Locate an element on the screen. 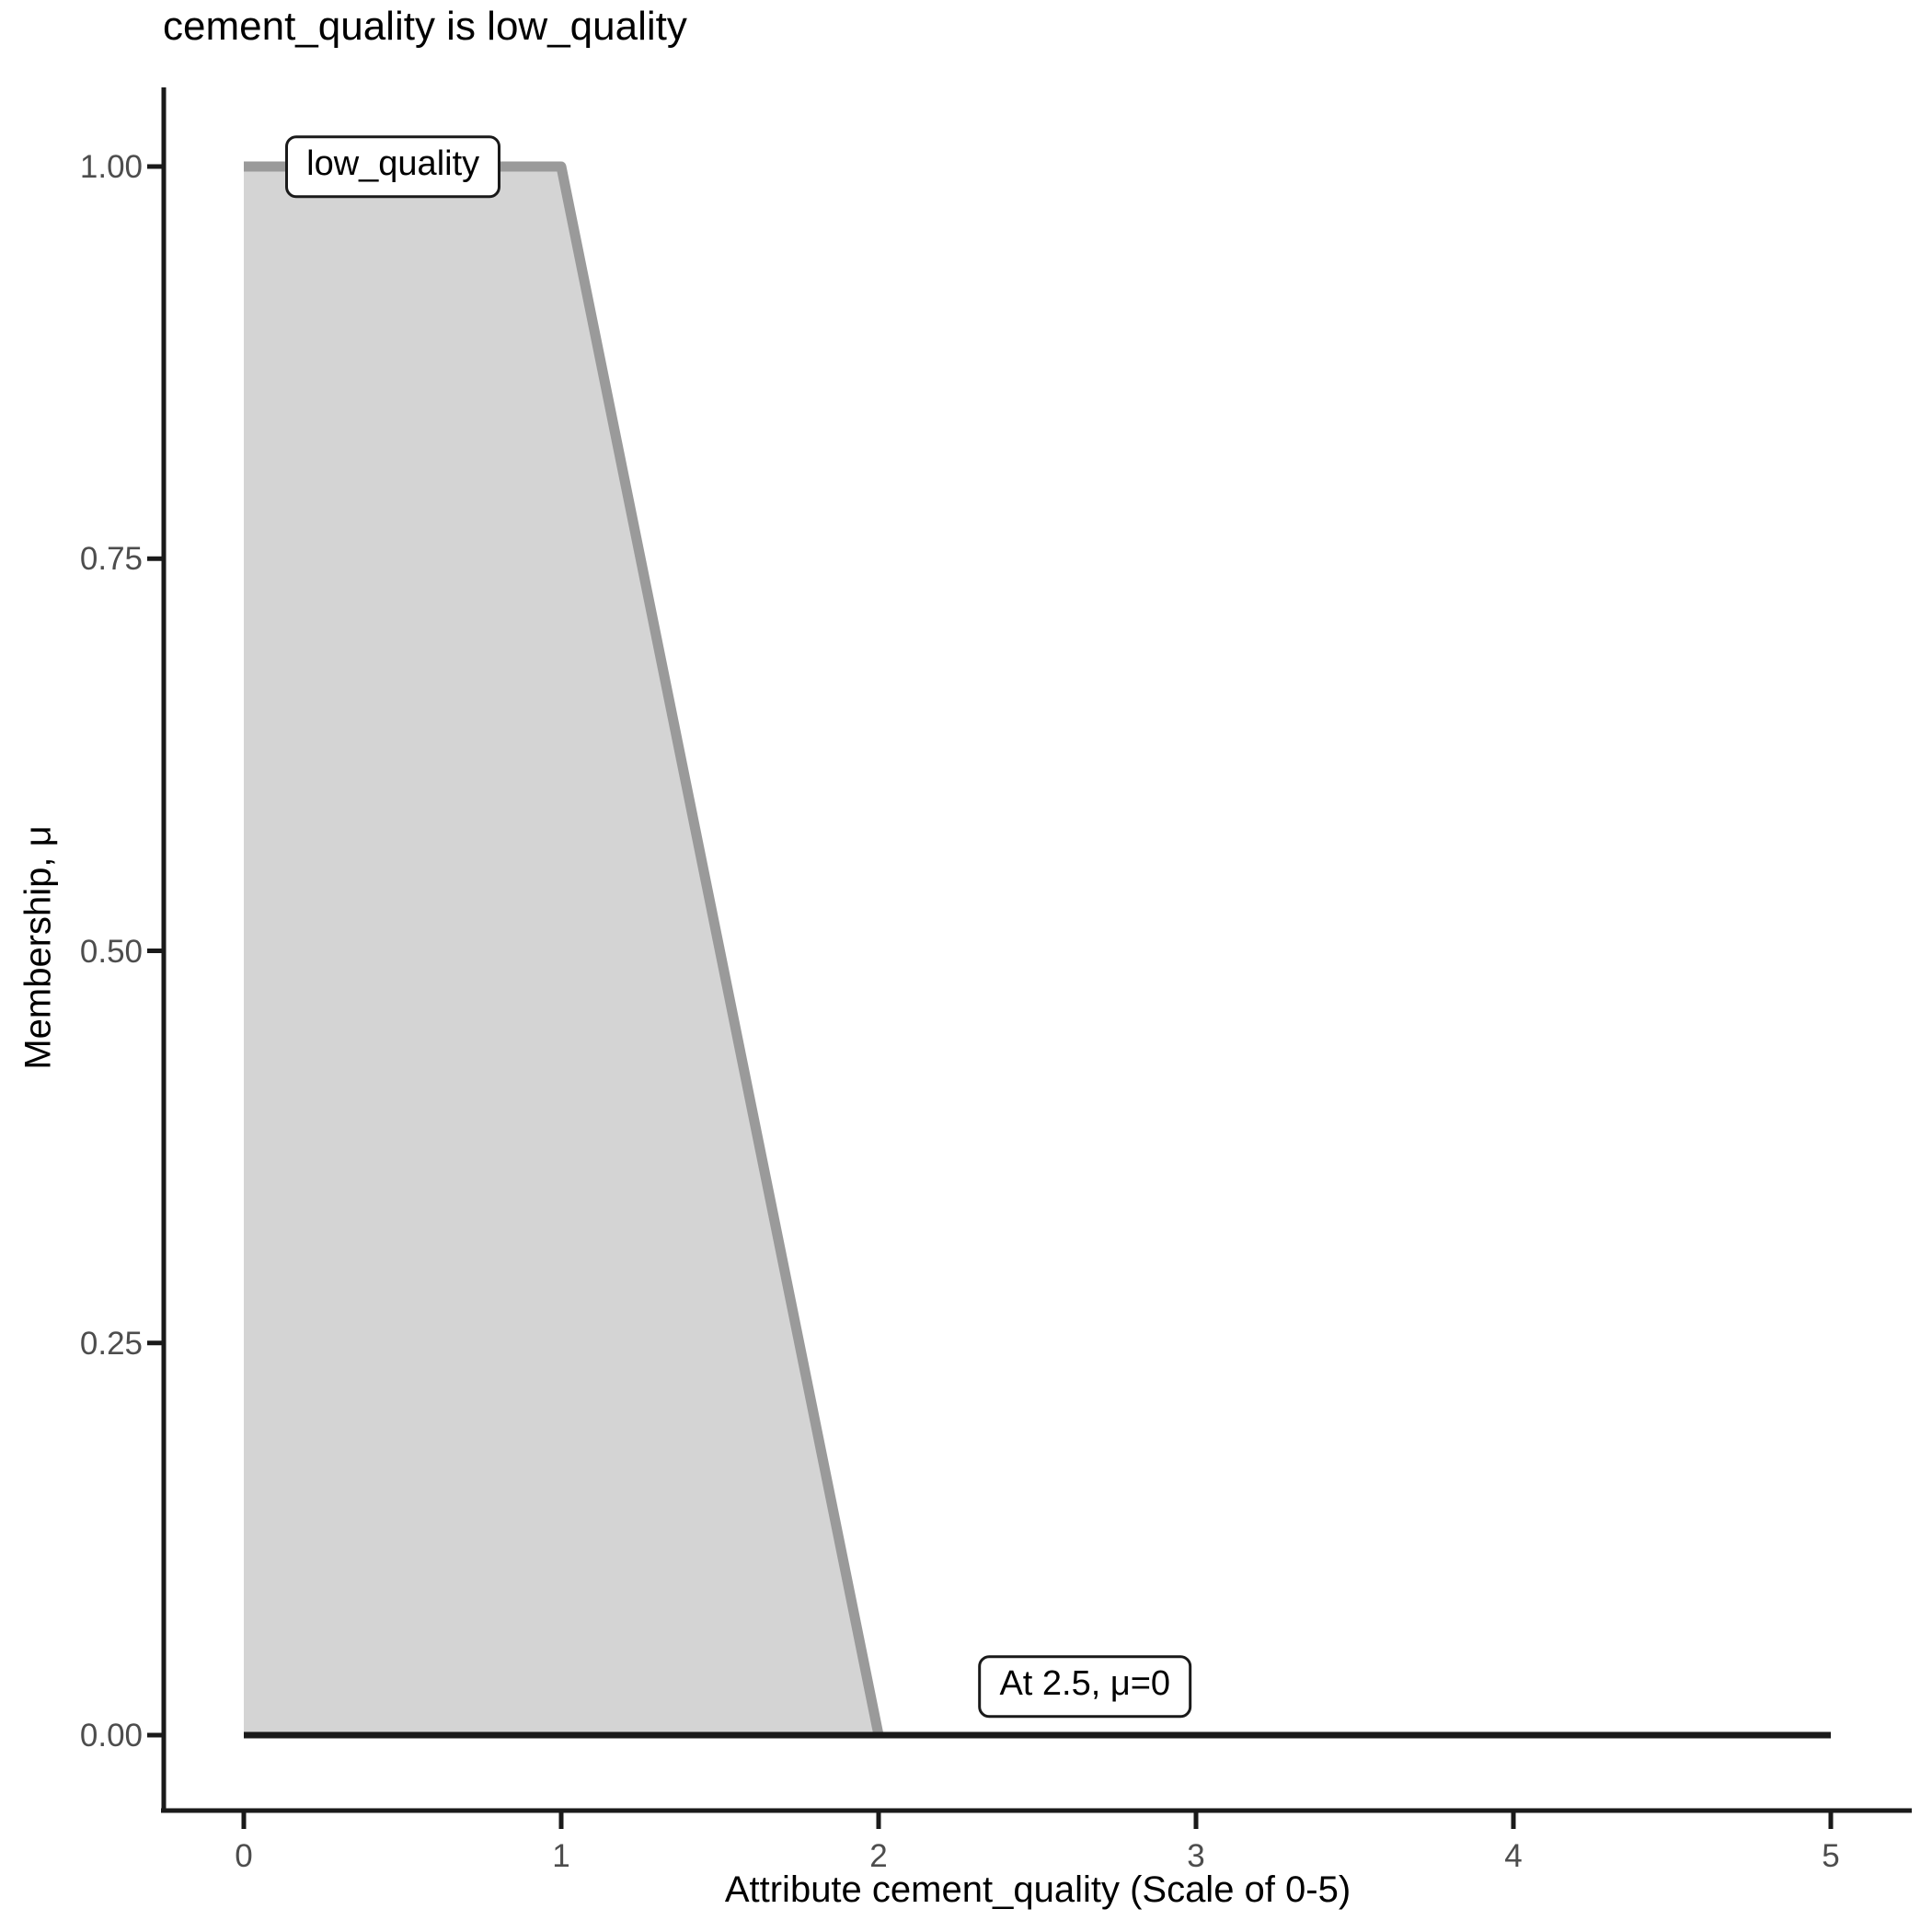  x-tick-label-4: 4 is located at coordinates (1513, 1856).